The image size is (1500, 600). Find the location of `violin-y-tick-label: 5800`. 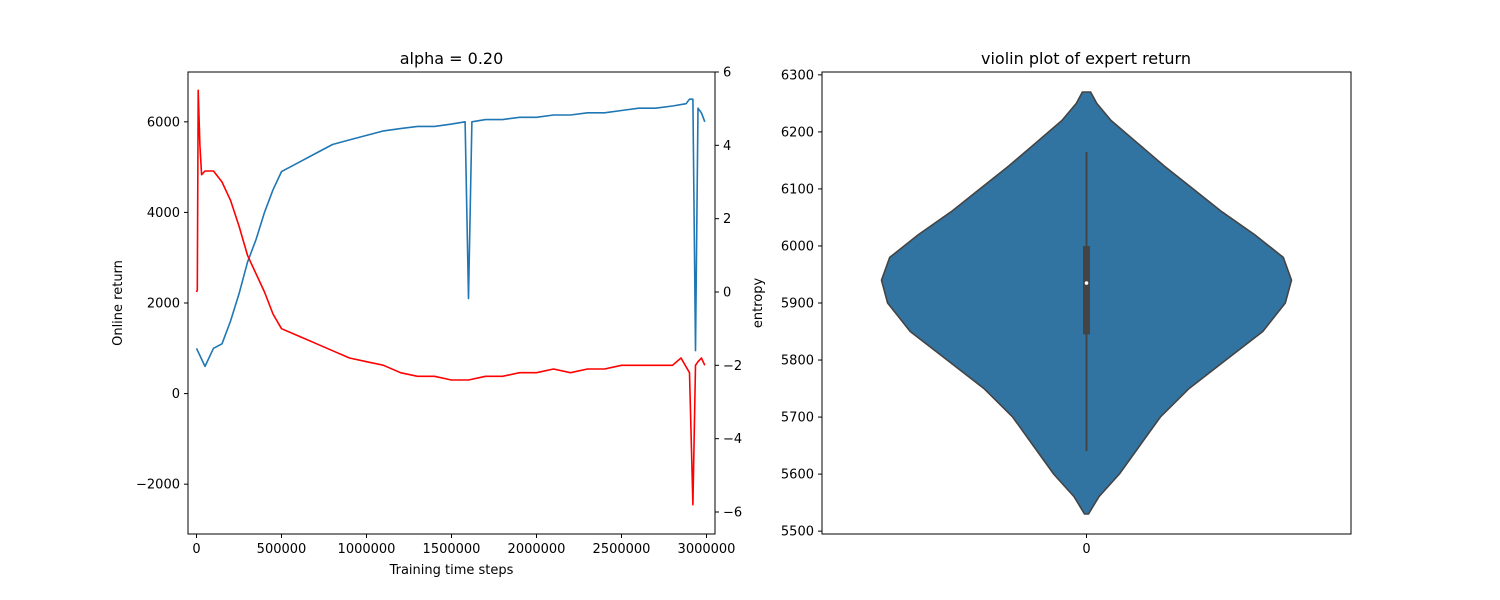

violin-y-tick-label: 5800 is located at coordinates (797, 361).